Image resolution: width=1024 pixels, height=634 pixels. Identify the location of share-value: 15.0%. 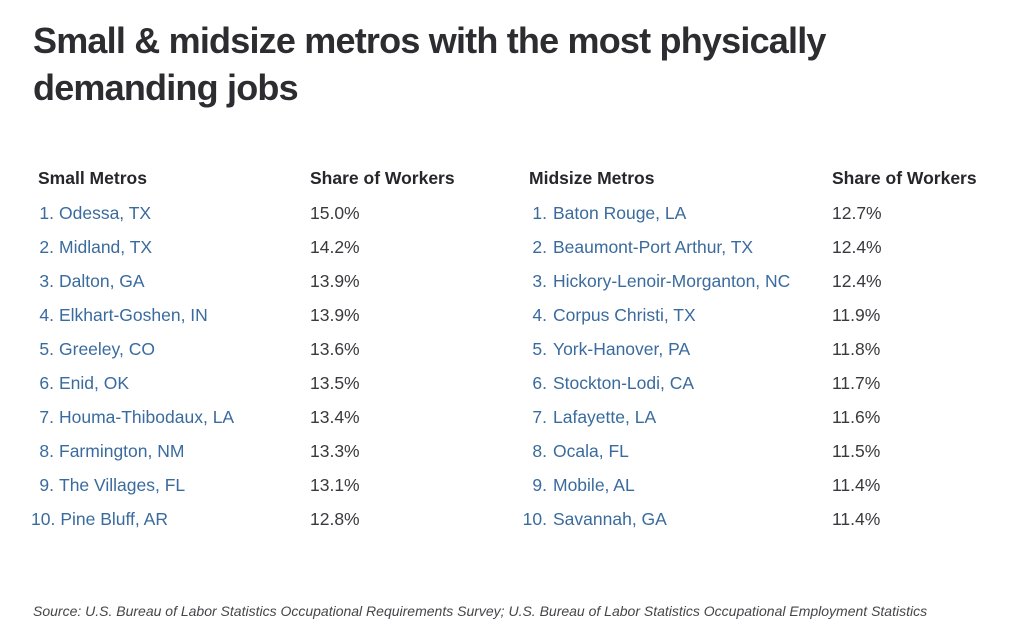
(335, 213).